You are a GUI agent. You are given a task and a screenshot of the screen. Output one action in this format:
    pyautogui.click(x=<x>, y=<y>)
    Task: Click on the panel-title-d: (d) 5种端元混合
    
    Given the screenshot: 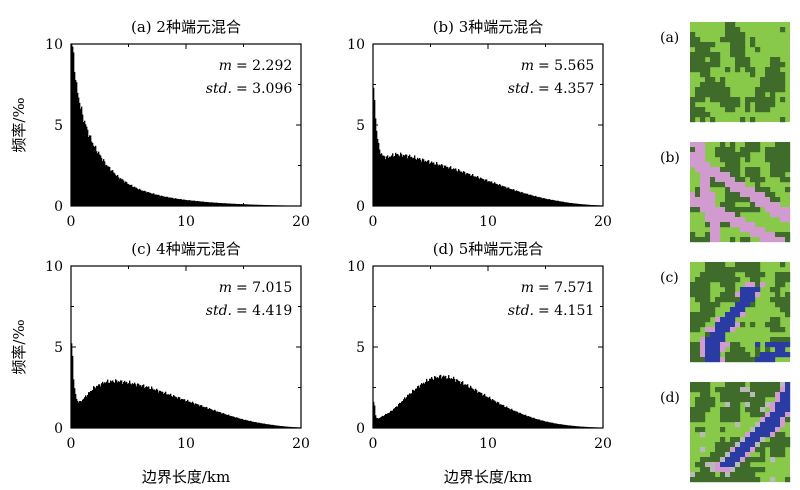 What is the action you would take?
    pyautogui.click(x=488, y=249)
    